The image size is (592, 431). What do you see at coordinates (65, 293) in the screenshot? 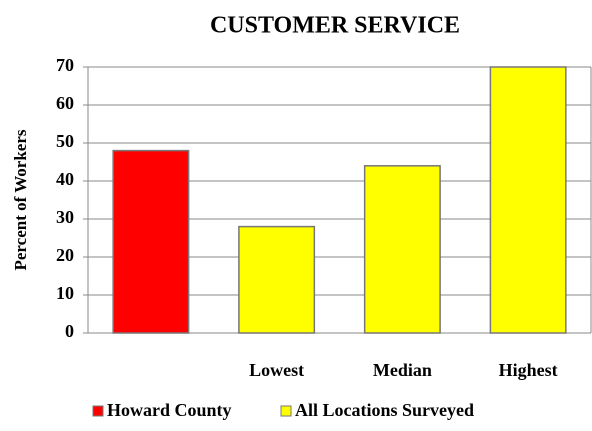
I see `y-tick-label: 10` at bounding box center [65, 293].